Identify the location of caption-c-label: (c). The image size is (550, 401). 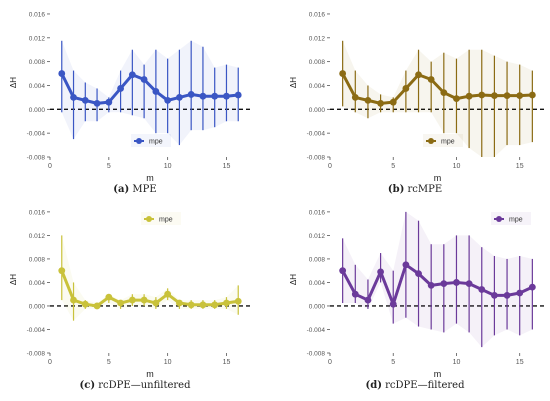
(87, 385).